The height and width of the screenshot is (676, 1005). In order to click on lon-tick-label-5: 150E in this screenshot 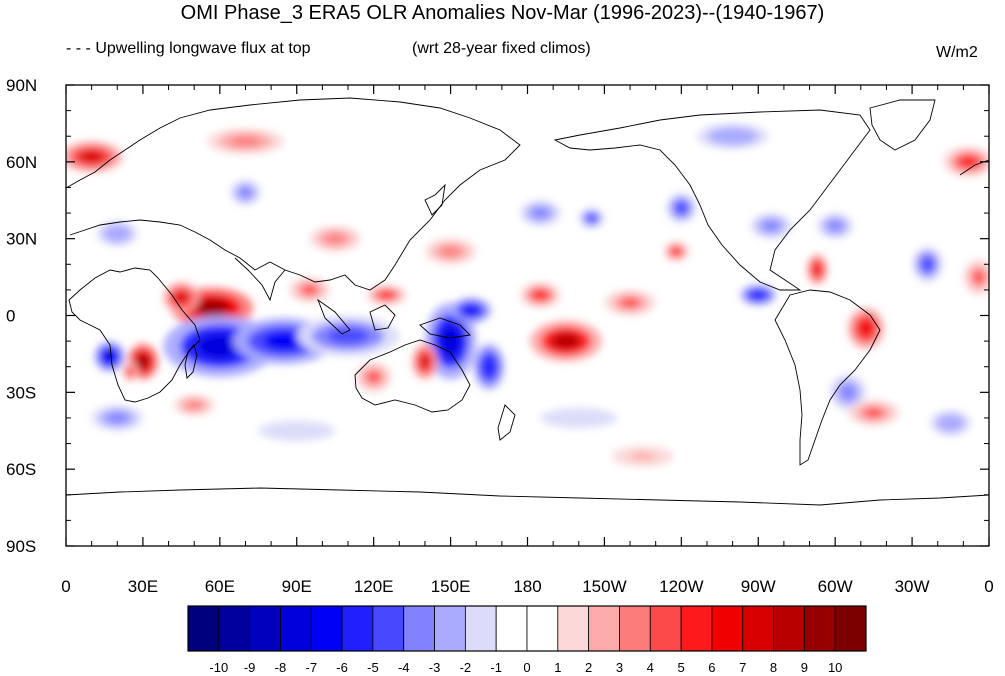, I will do `click(451, 586)`.